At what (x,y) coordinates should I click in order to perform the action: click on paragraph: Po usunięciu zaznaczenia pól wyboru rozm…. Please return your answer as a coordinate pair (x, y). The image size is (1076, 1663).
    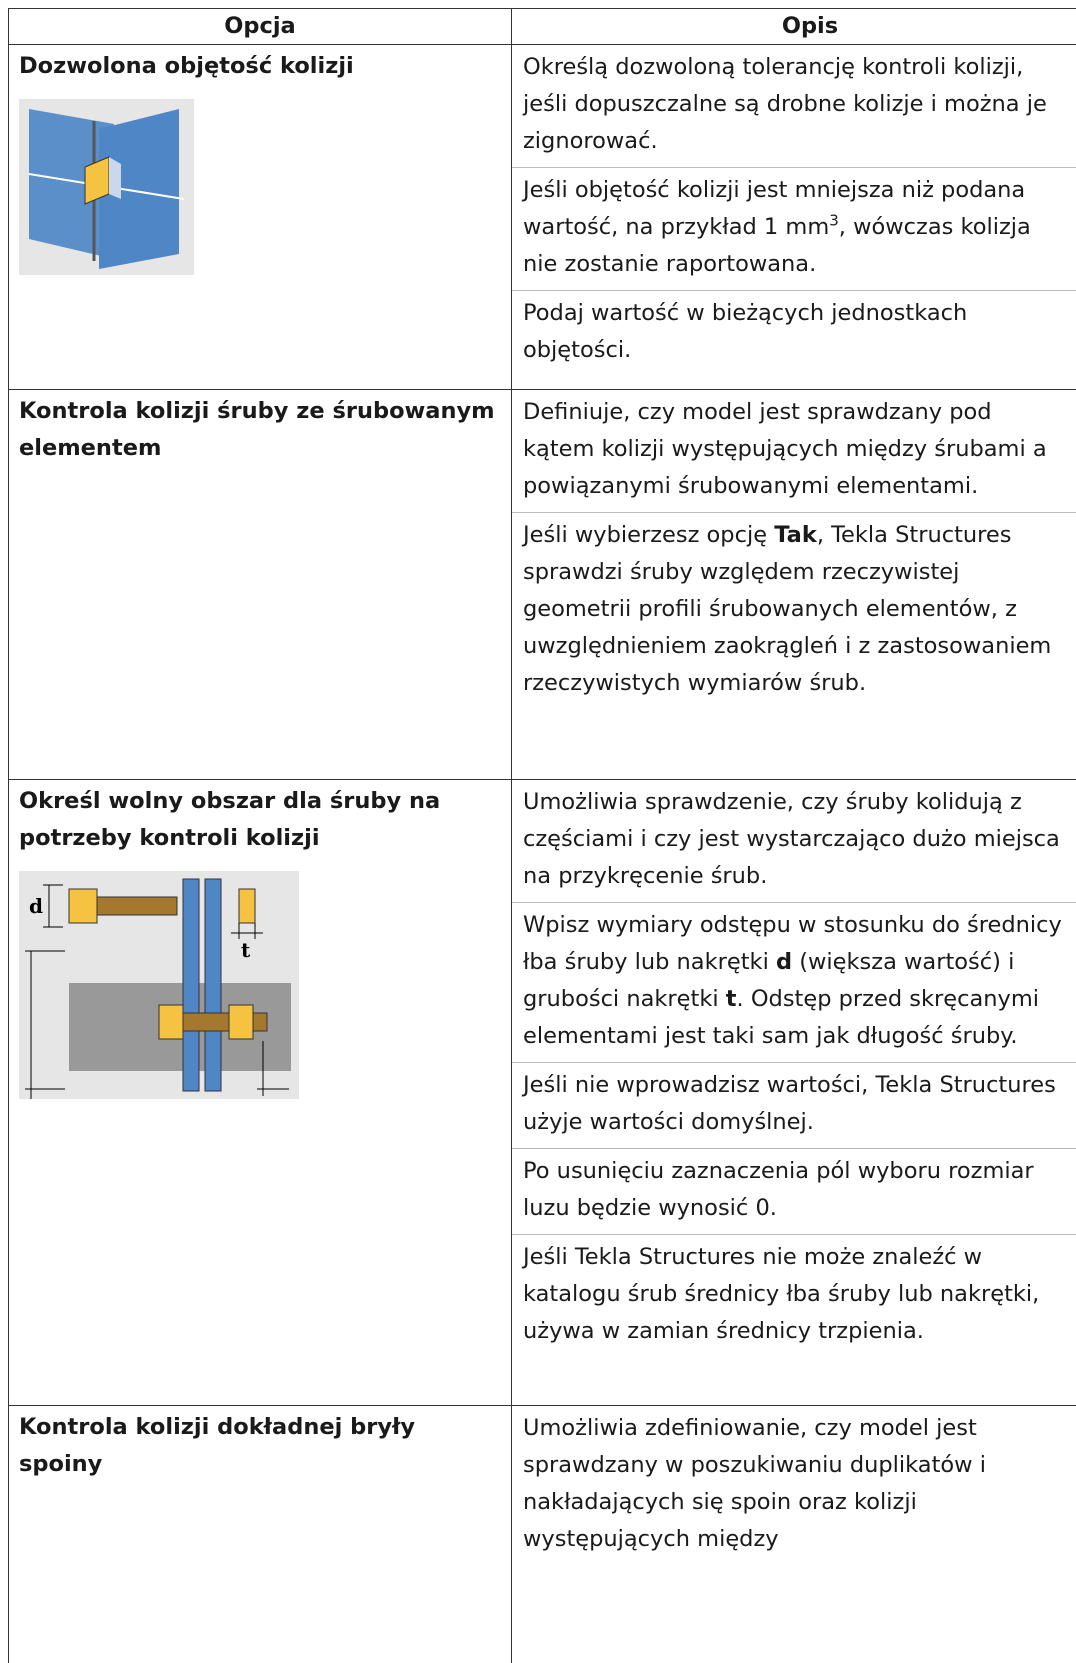
    Looking at the image, I should click on (794, 1191).